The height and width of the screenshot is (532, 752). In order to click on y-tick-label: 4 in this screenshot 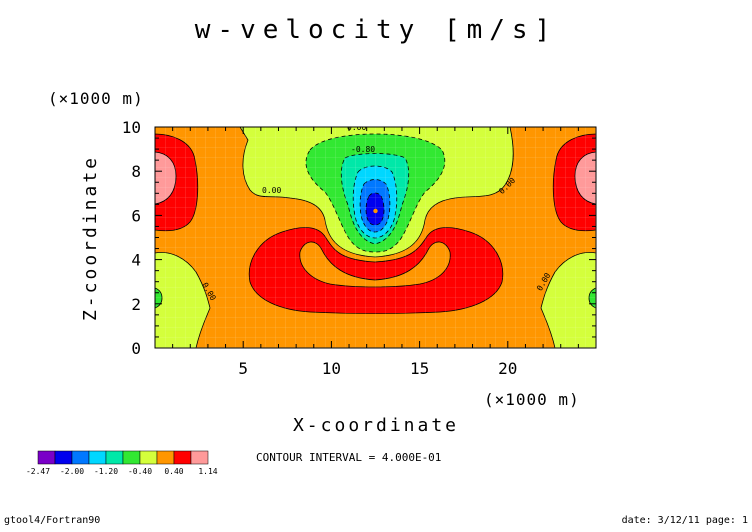, I will do `click(136, 260)`.